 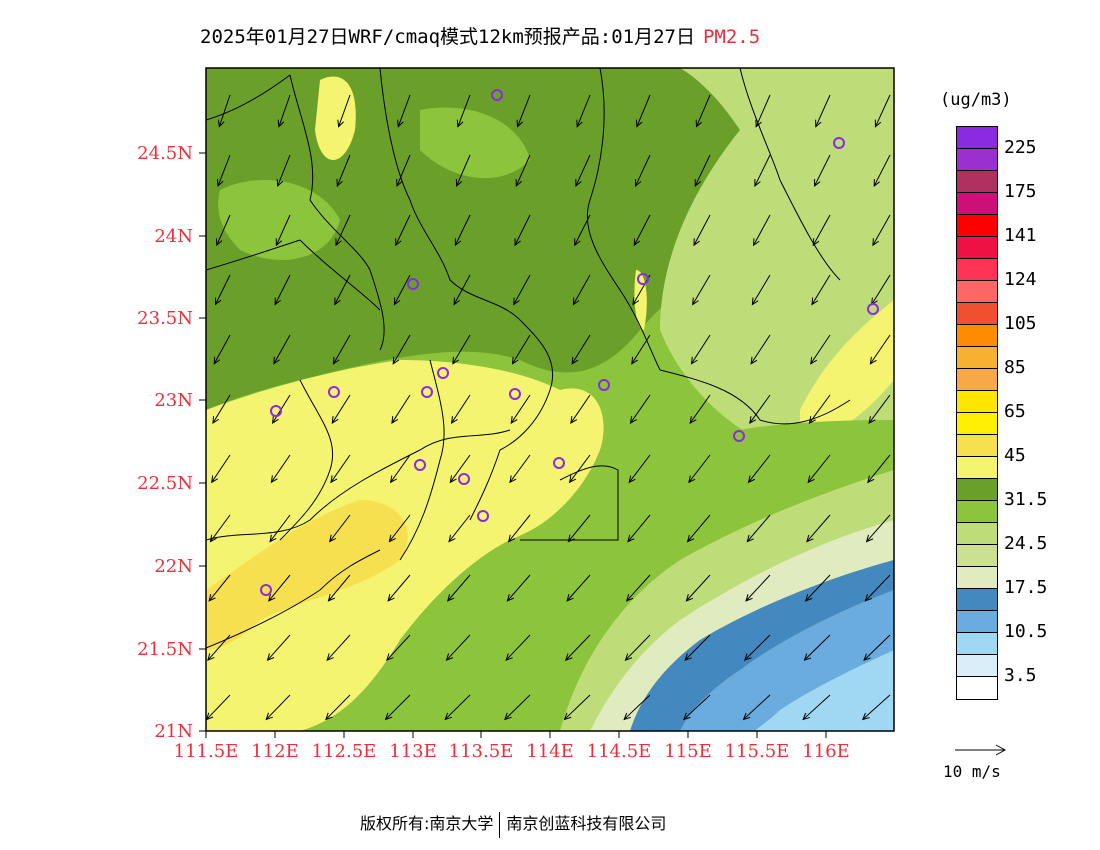 I want to click on field-blue-dark, so click(x=762, y=645).